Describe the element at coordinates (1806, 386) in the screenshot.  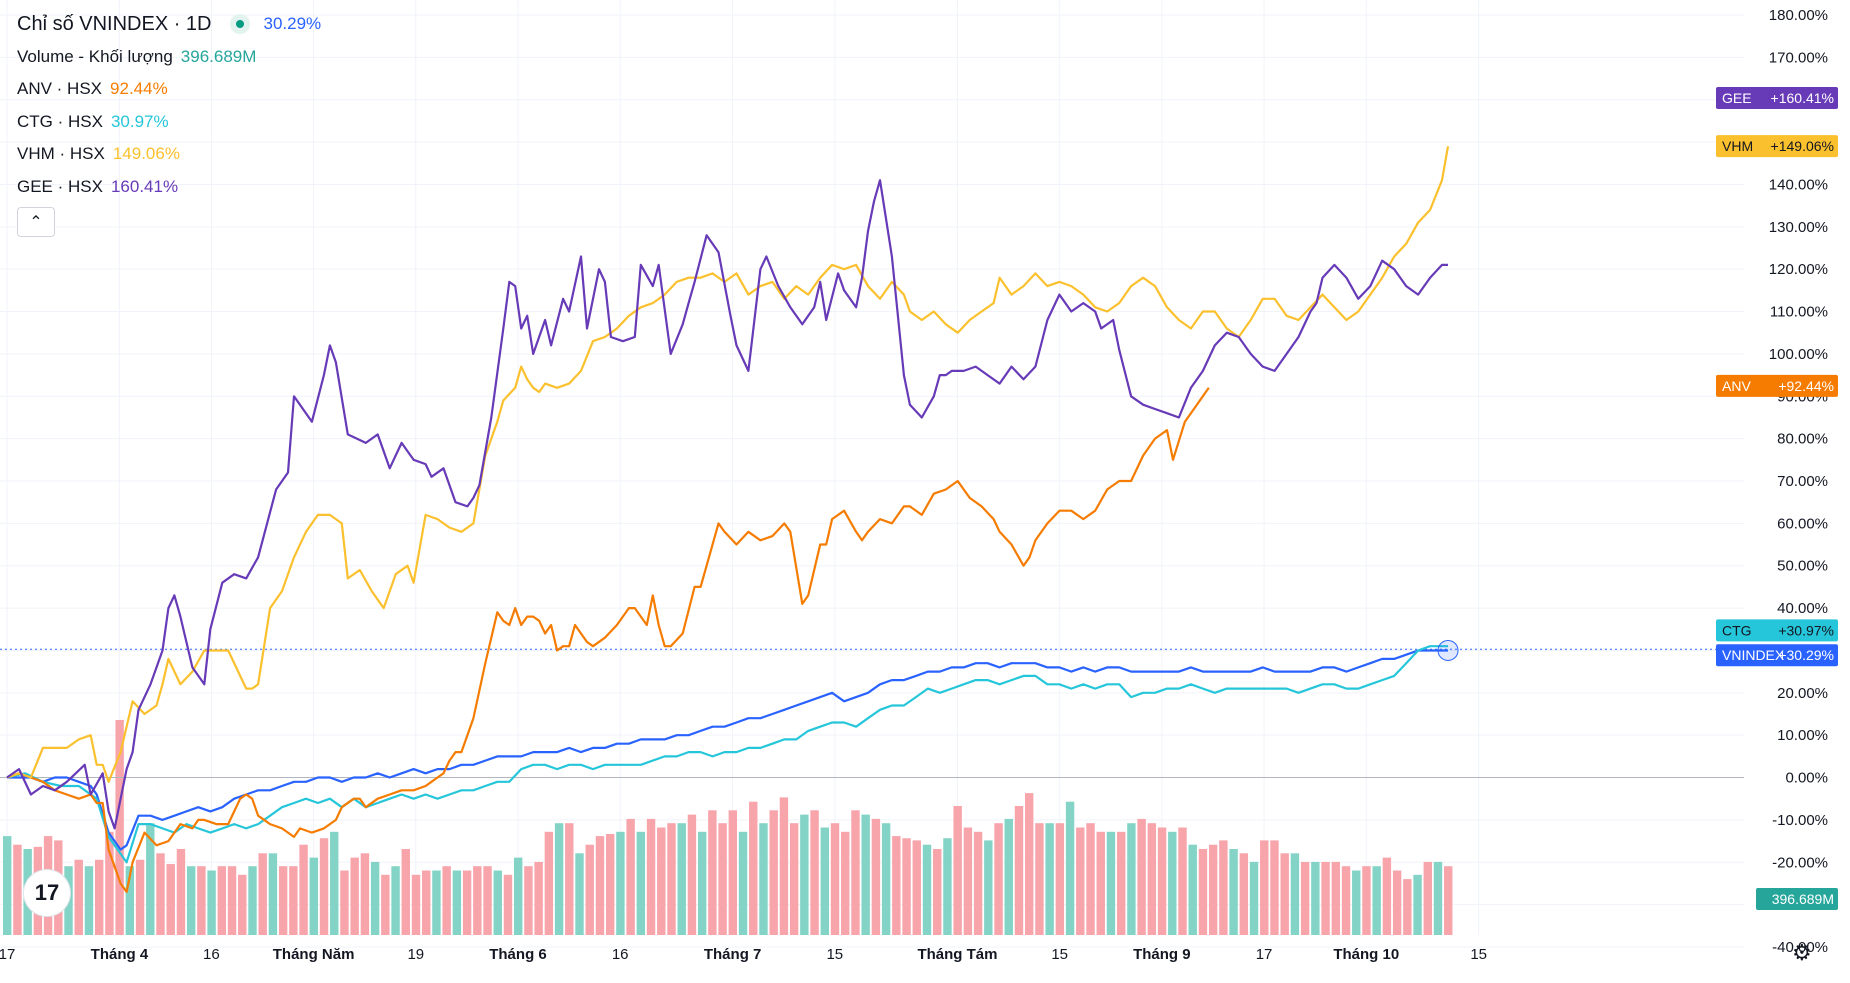
I see `tag-value: +92.44%` at that location.